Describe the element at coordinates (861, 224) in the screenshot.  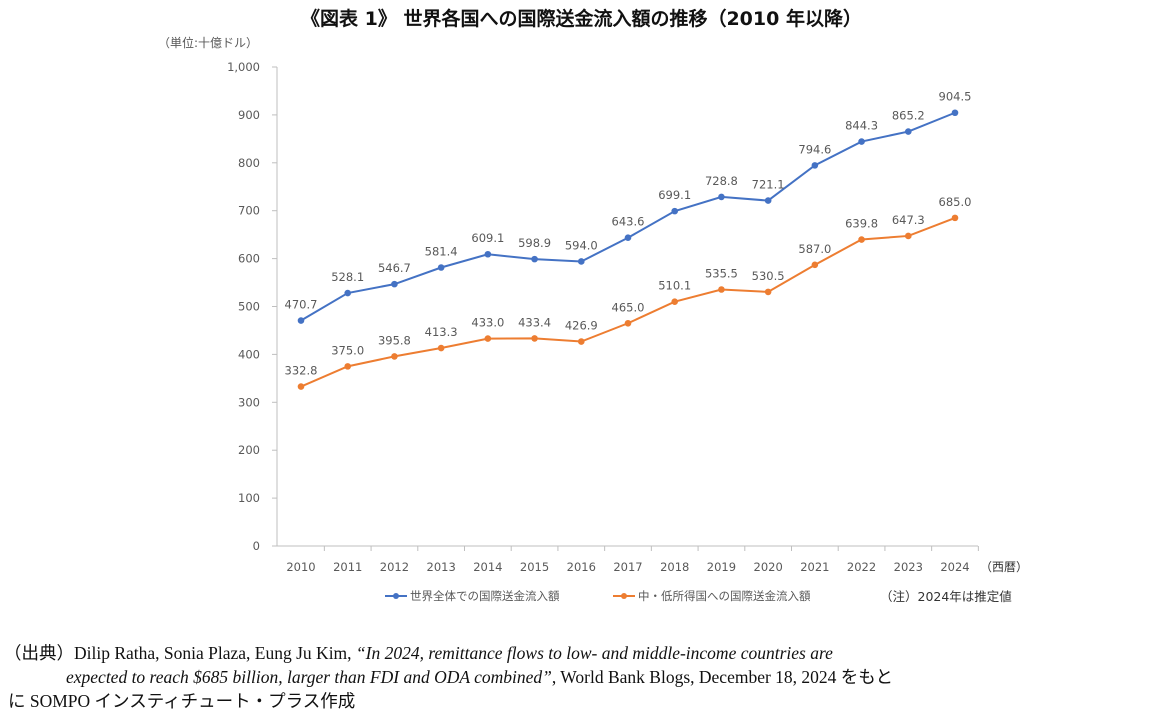
I see `data-label: 639.8` at that location.